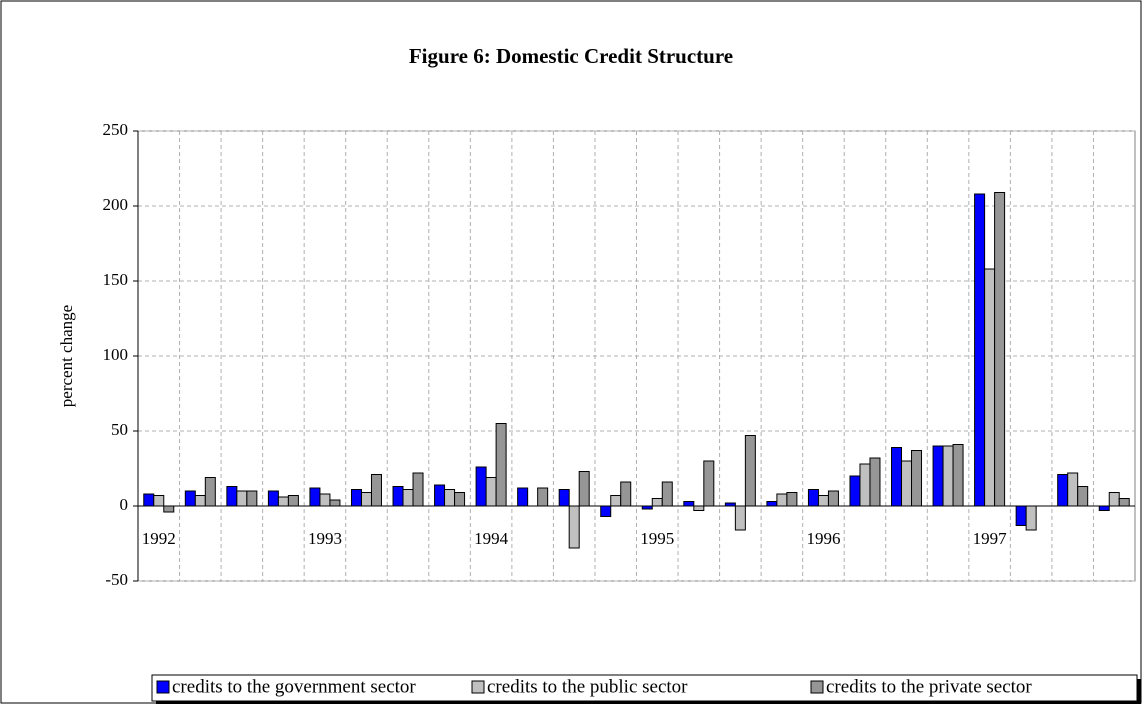  What do you see at coordinates (491, 538) in the screenshot?
I see `x-tick-label: 1994` at bounding box center [491, 538].